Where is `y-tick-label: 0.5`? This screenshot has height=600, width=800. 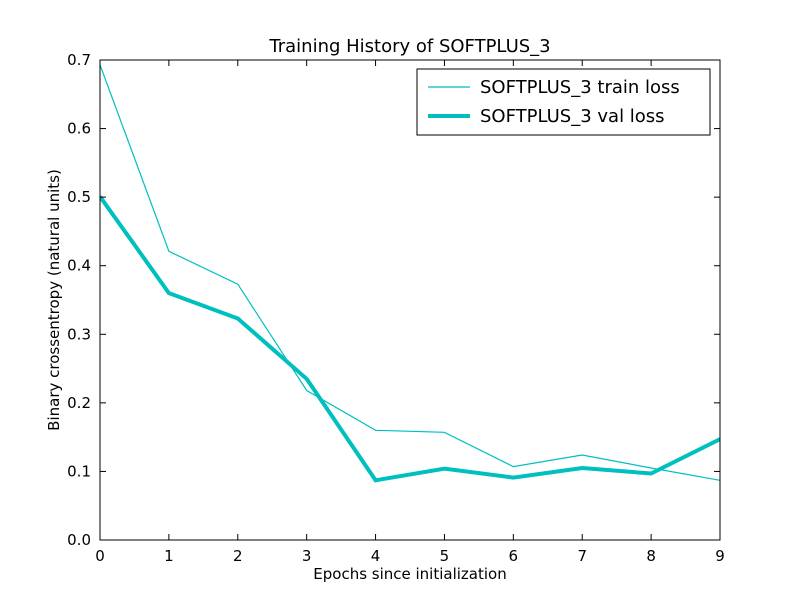
y-tick-label: 0.5 is located at coordinates (79, 197).